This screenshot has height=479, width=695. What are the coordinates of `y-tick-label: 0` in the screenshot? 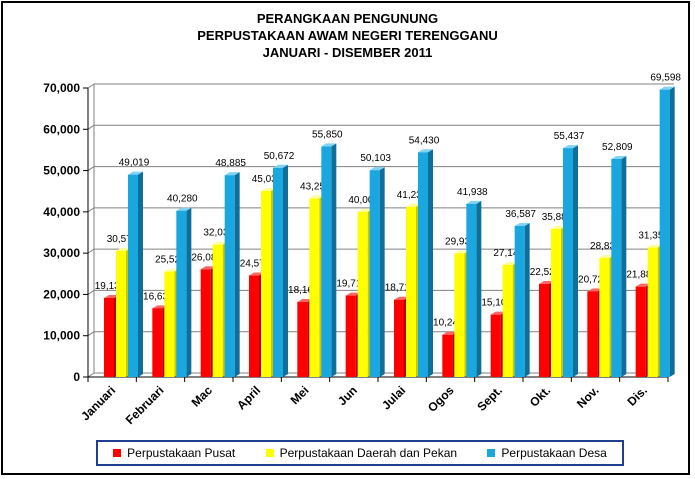 It's located at (76, 377).